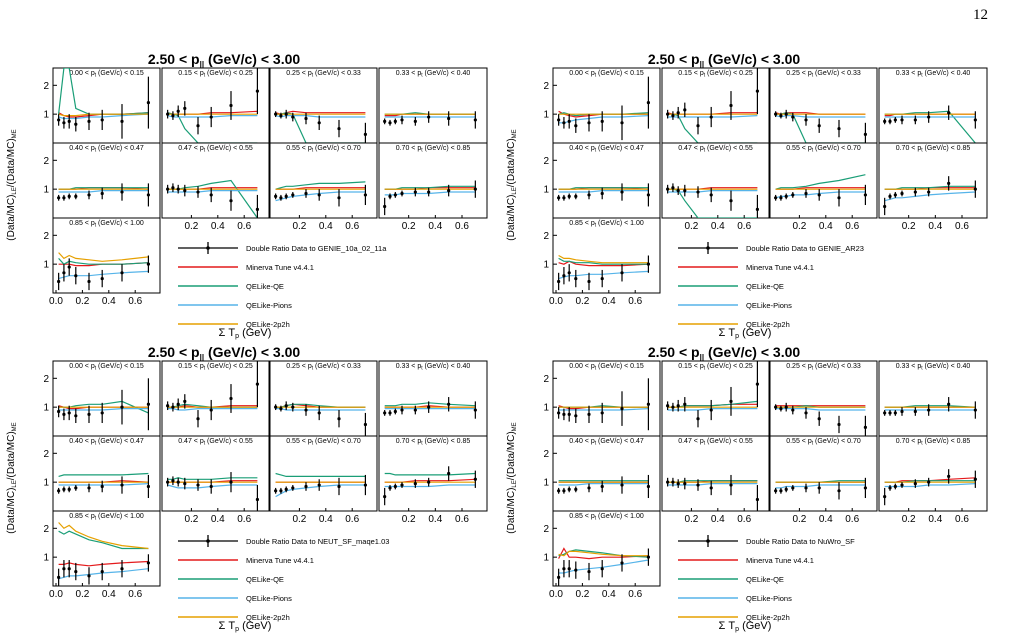  What do you see at coordinates (103, 563) in the screenshot?
I see `series-line-minerva` at bounding box center [103, 563].